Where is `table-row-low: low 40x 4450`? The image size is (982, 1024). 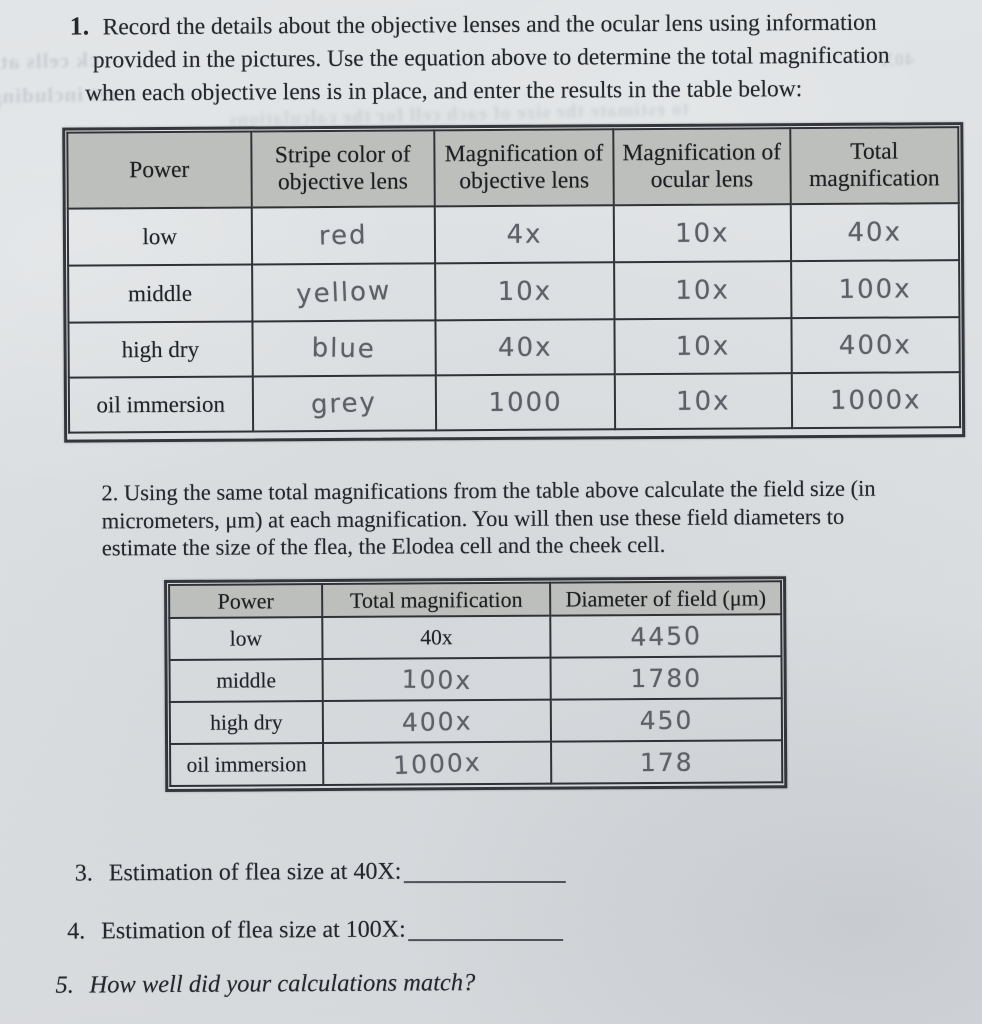
table-row-low: low 40x 4450 is located at coordinates (475, 637).